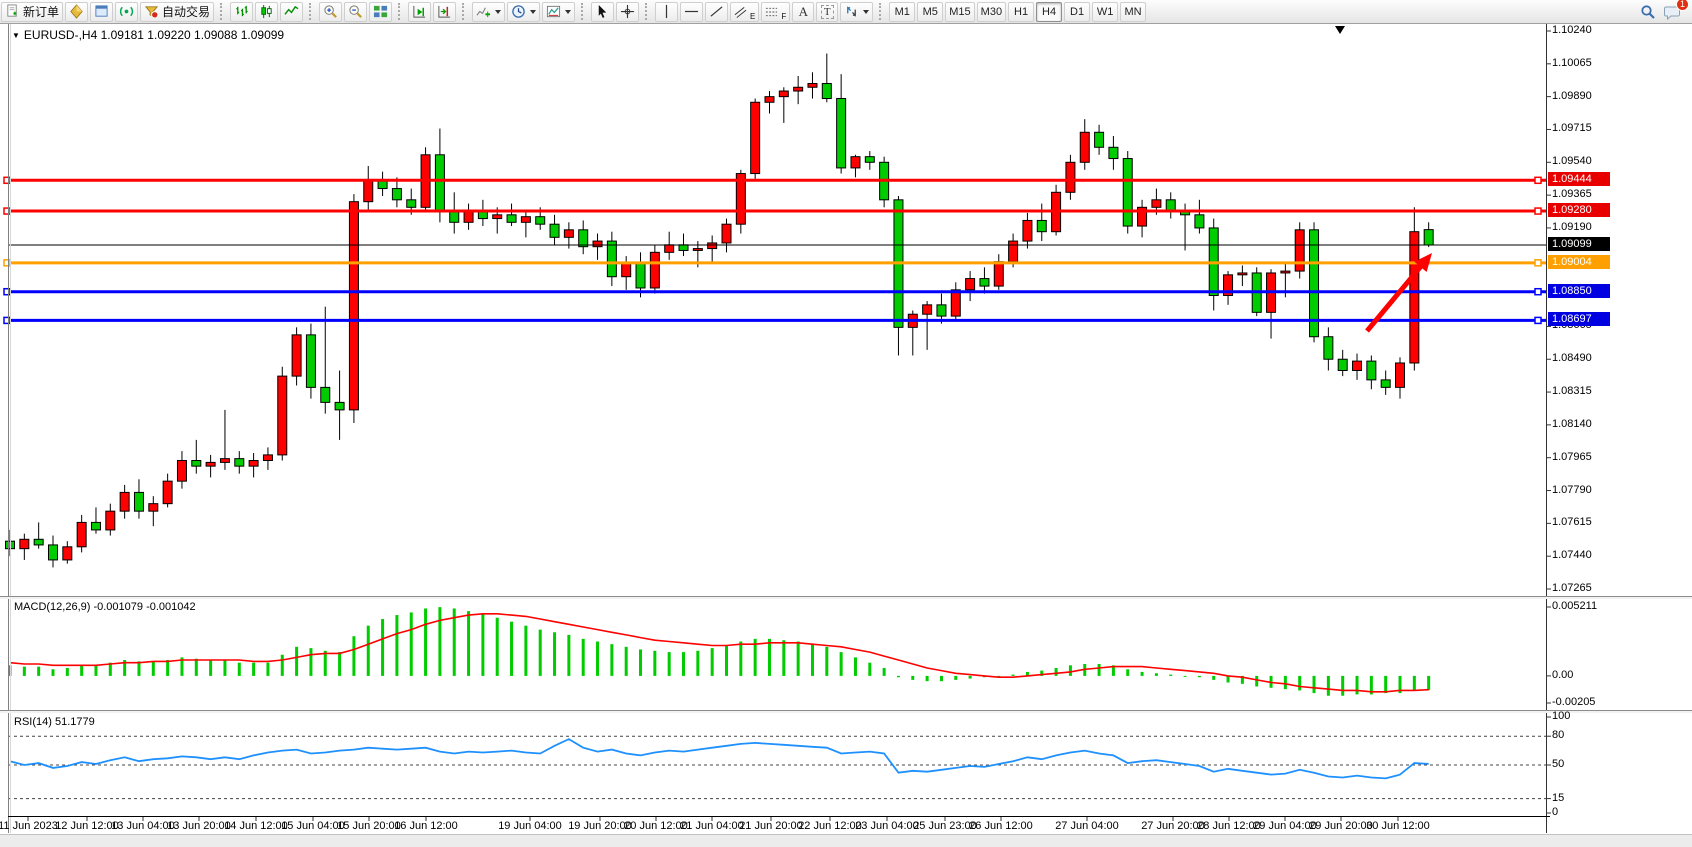  Describe the element at coordinates (1572, 489) in the screenshot. I see `price-tick-label: 1.07790` at that location.